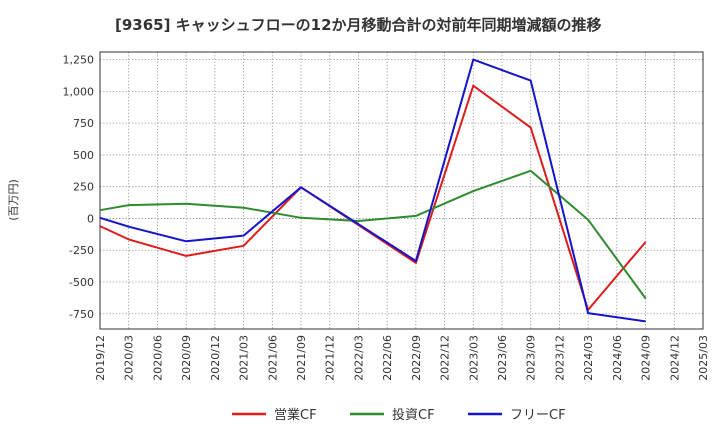 This screenshot has height=440, width=720. What do you see at coordinates (81, 250) in the screenshot?
I see `y-tick-label: -250` at bounding box center [81, 250].